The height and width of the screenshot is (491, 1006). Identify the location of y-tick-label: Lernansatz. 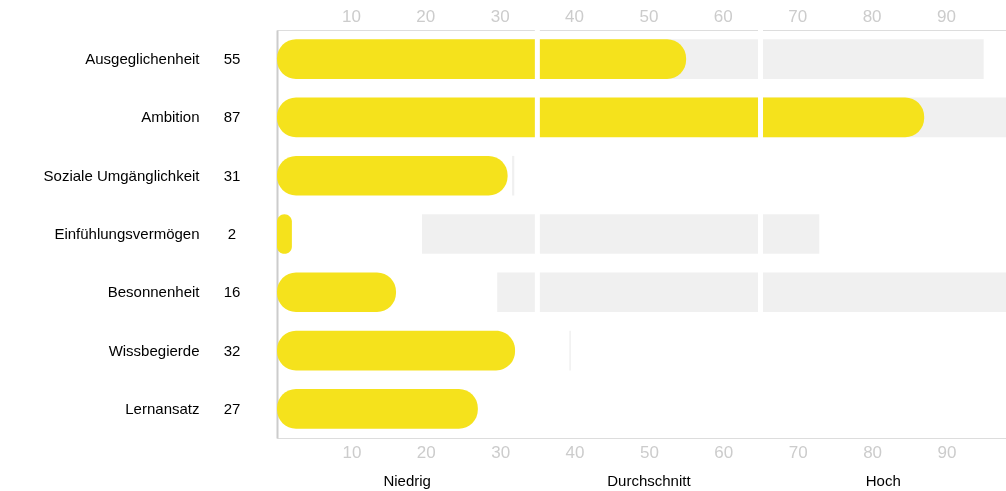
(162, 408).